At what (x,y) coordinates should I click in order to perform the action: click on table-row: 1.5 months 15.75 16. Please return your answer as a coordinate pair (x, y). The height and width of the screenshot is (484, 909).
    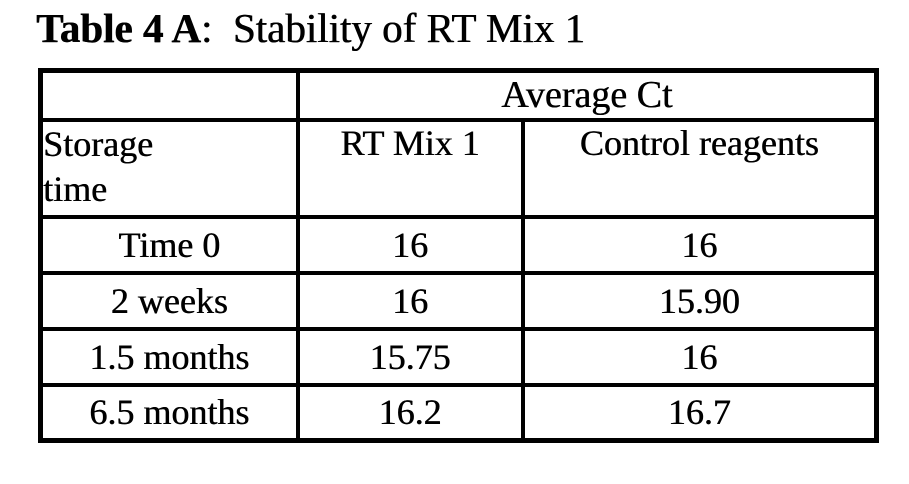
    Looking at the image, I should click on (458, 356).